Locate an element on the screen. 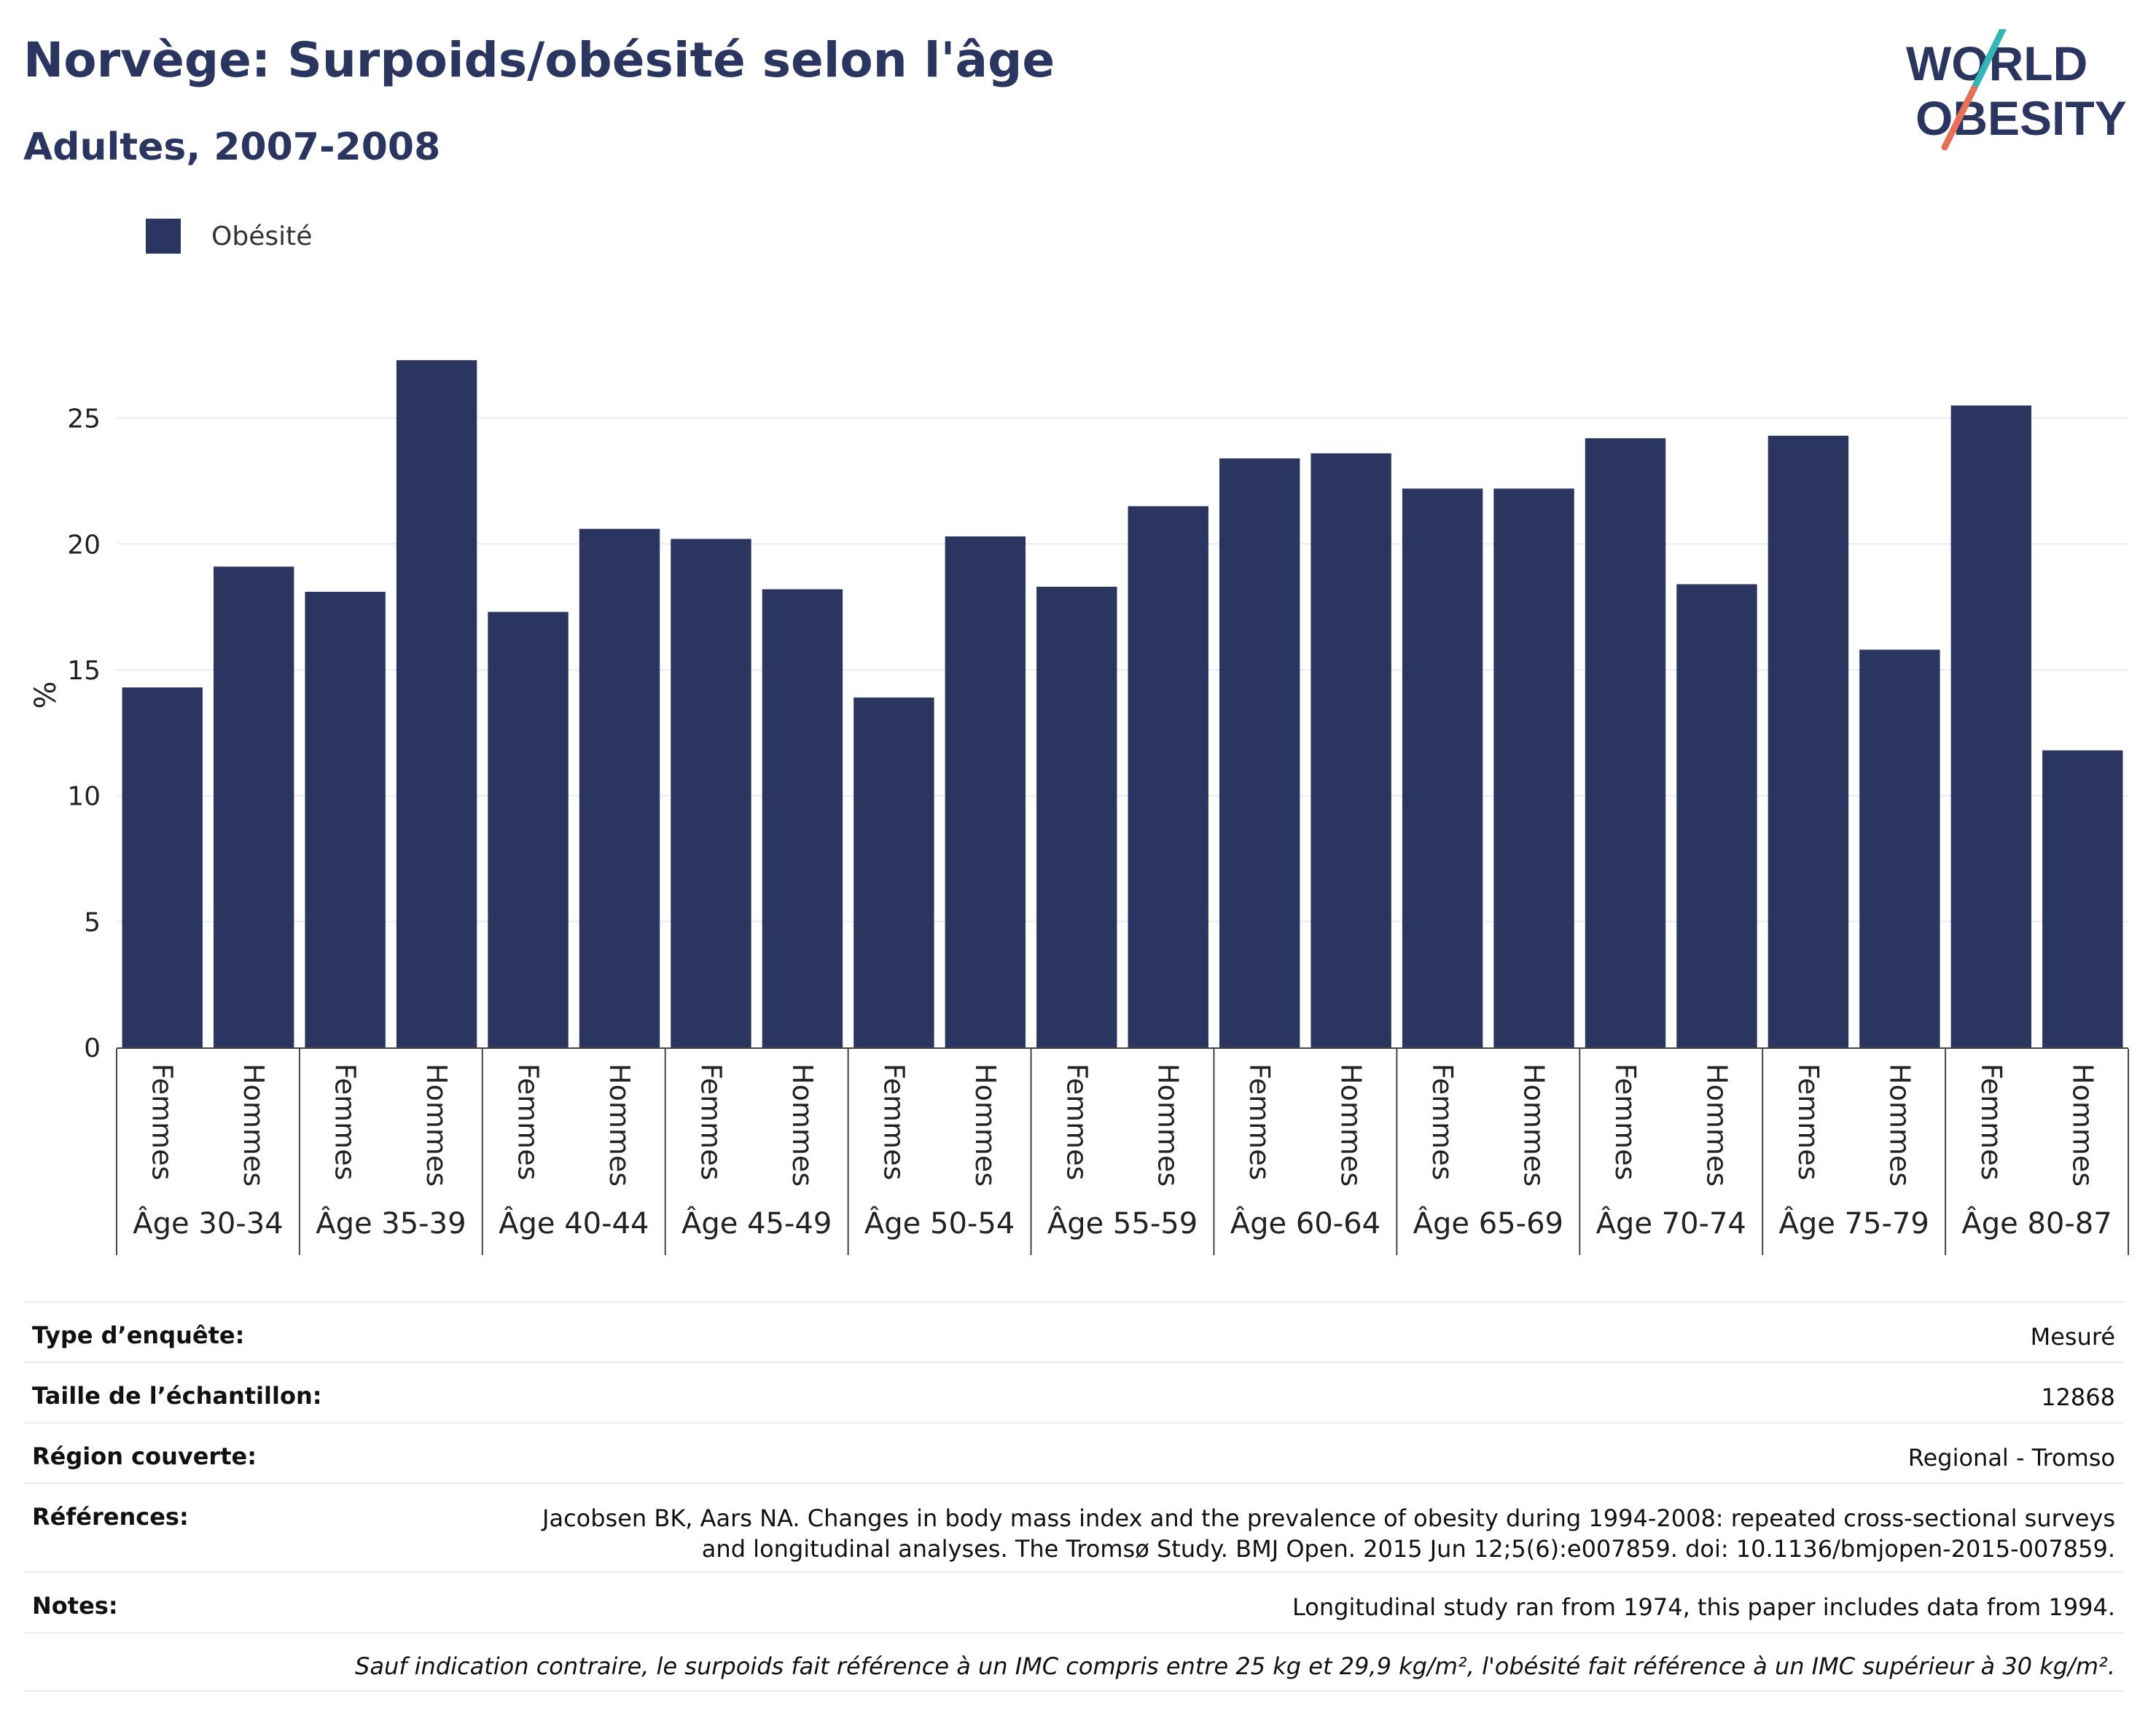  legend-swatch is located at coordinates (163, 236).